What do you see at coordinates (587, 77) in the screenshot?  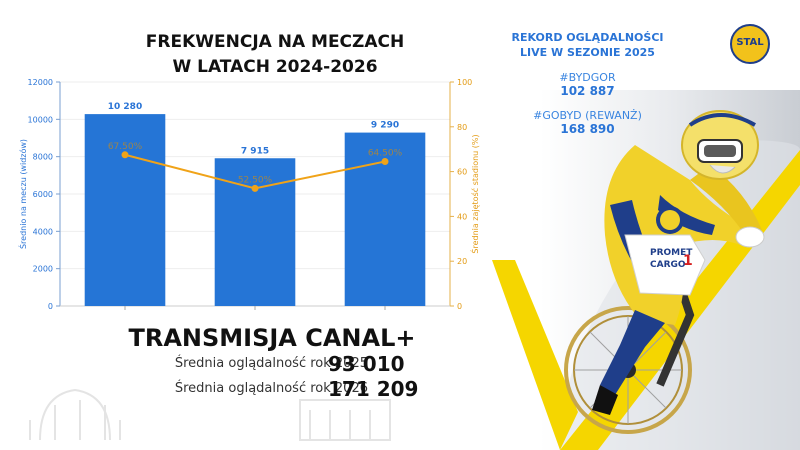 I see `record-tag-1: #BYDGOR` at bounding box center [587, 77].